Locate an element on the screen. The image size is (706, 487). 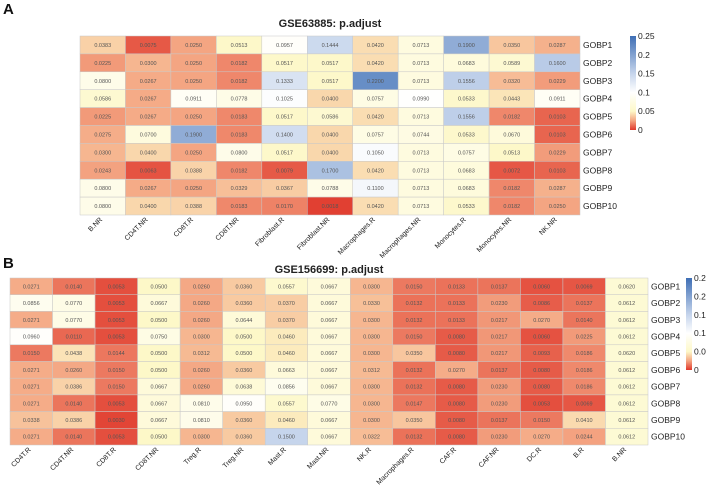
cell-value-label: 0.0069 is located at coordinates (584, 404).